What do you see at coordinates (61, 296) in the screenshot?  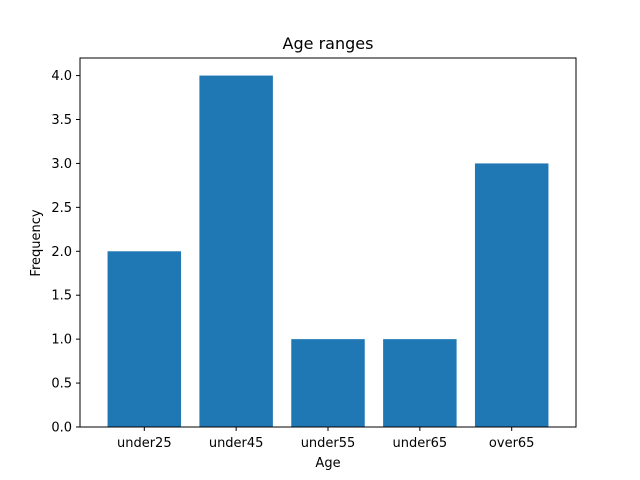 I see `y-tick-label: 1.5` at bounding box center [61, 296].